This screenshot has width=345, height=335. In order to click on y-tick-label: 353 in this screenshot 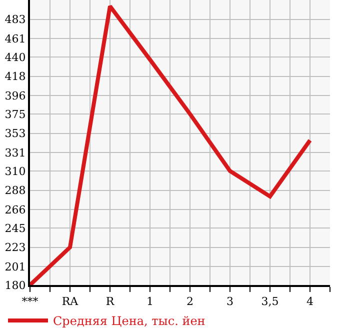, I will do `click(15, 133)`.